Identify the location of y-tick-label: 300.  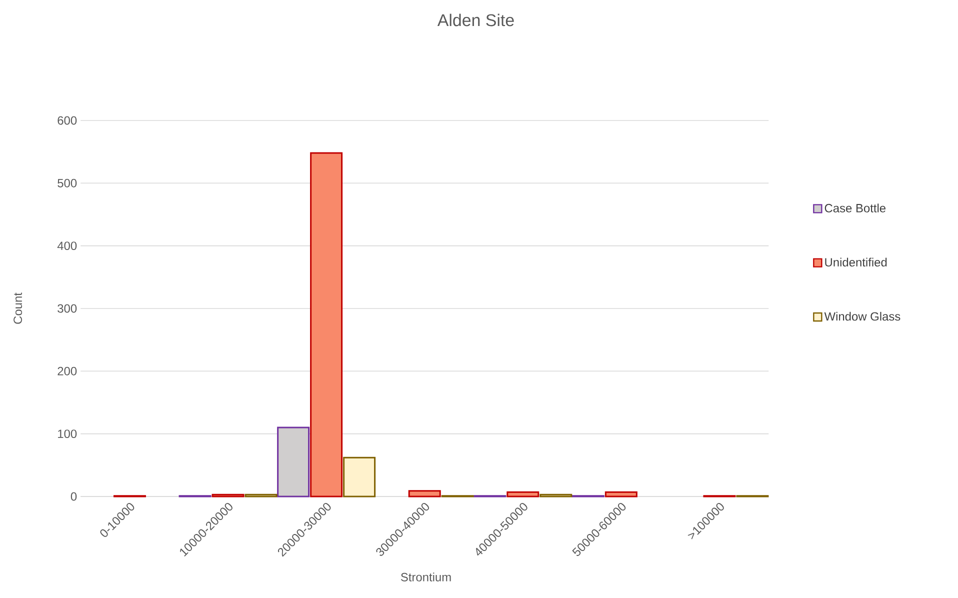
(67, 308).